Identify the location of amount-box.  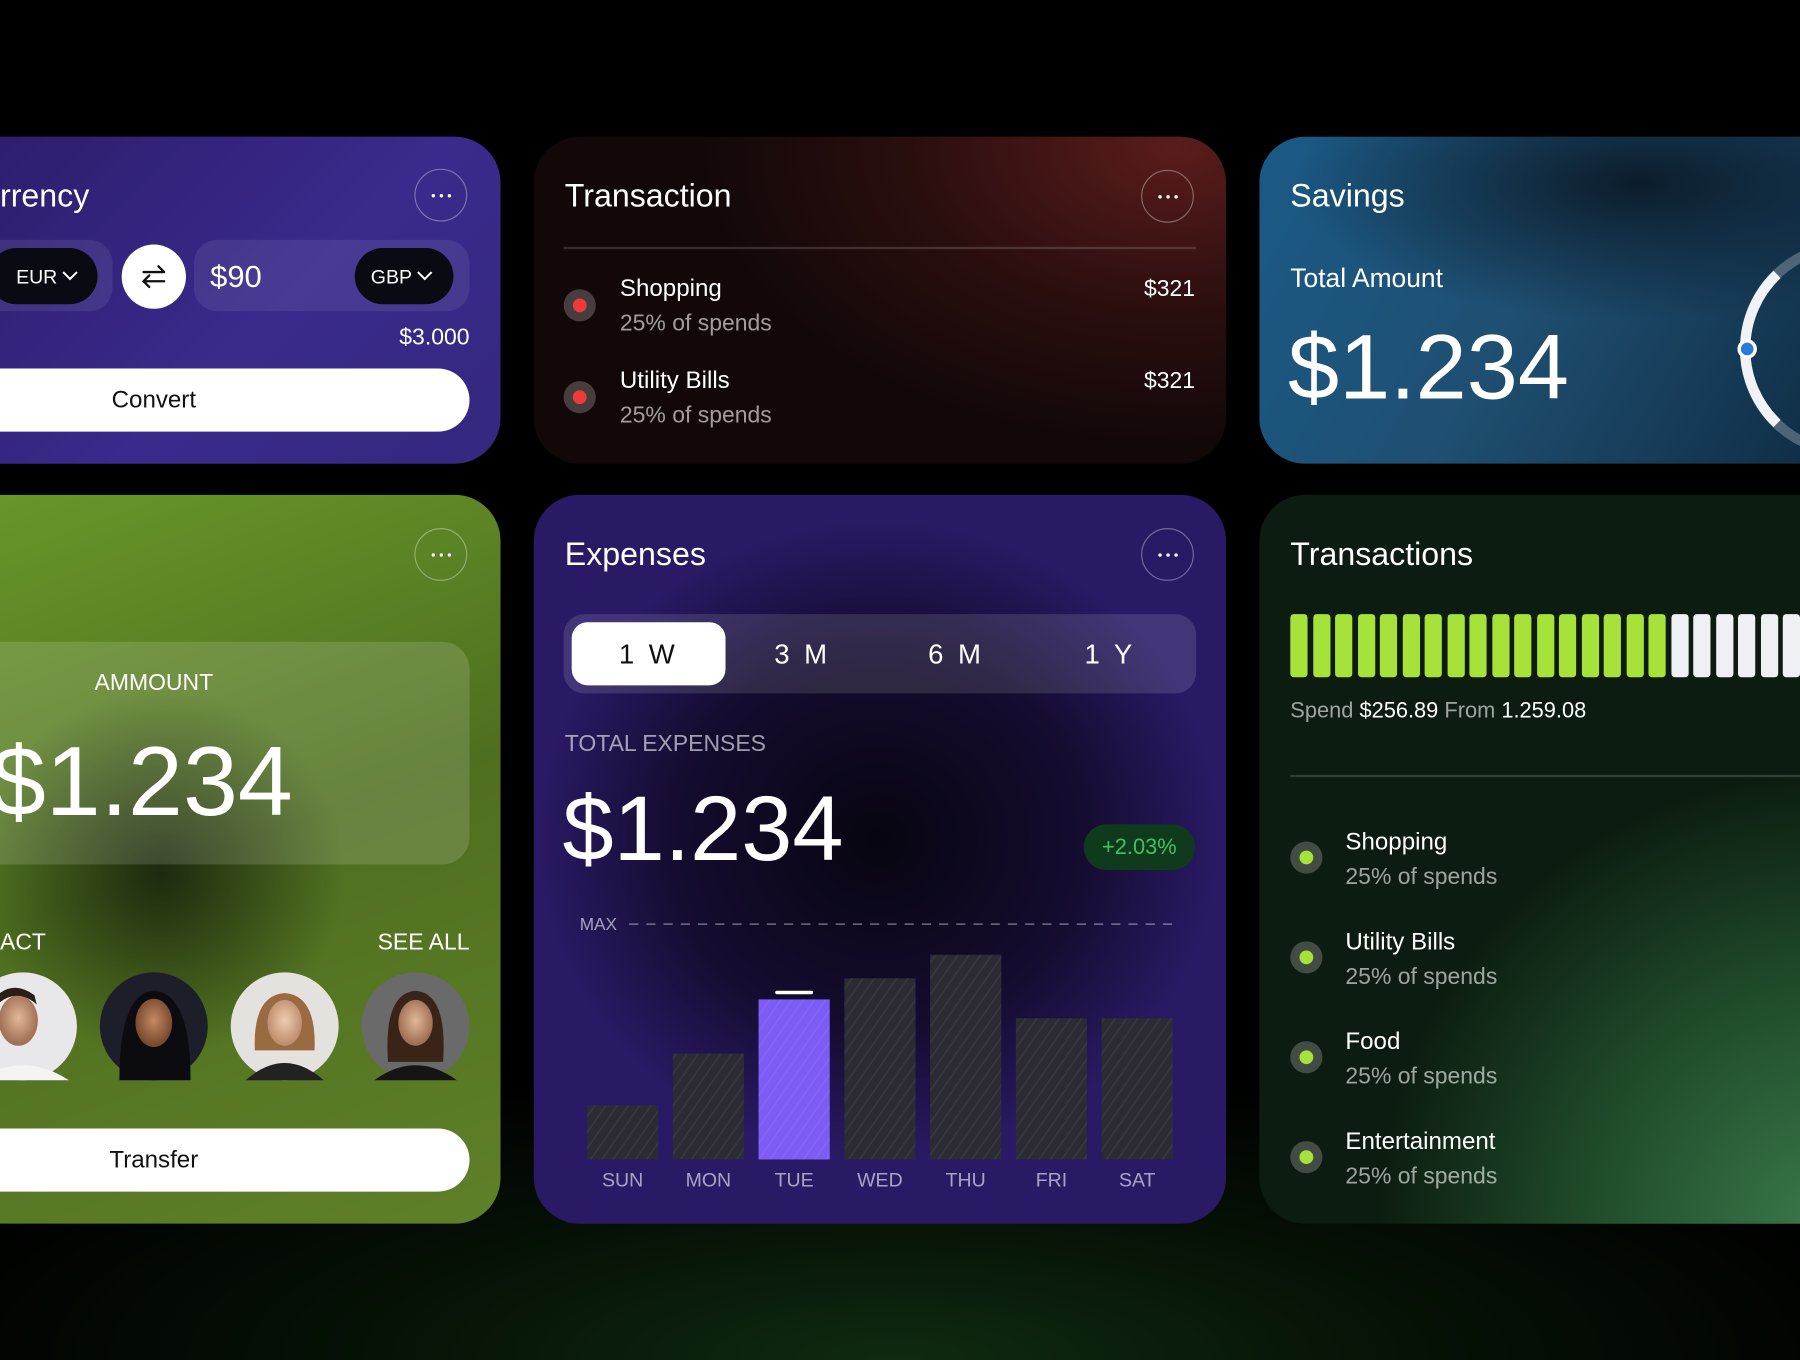
(235, 753).